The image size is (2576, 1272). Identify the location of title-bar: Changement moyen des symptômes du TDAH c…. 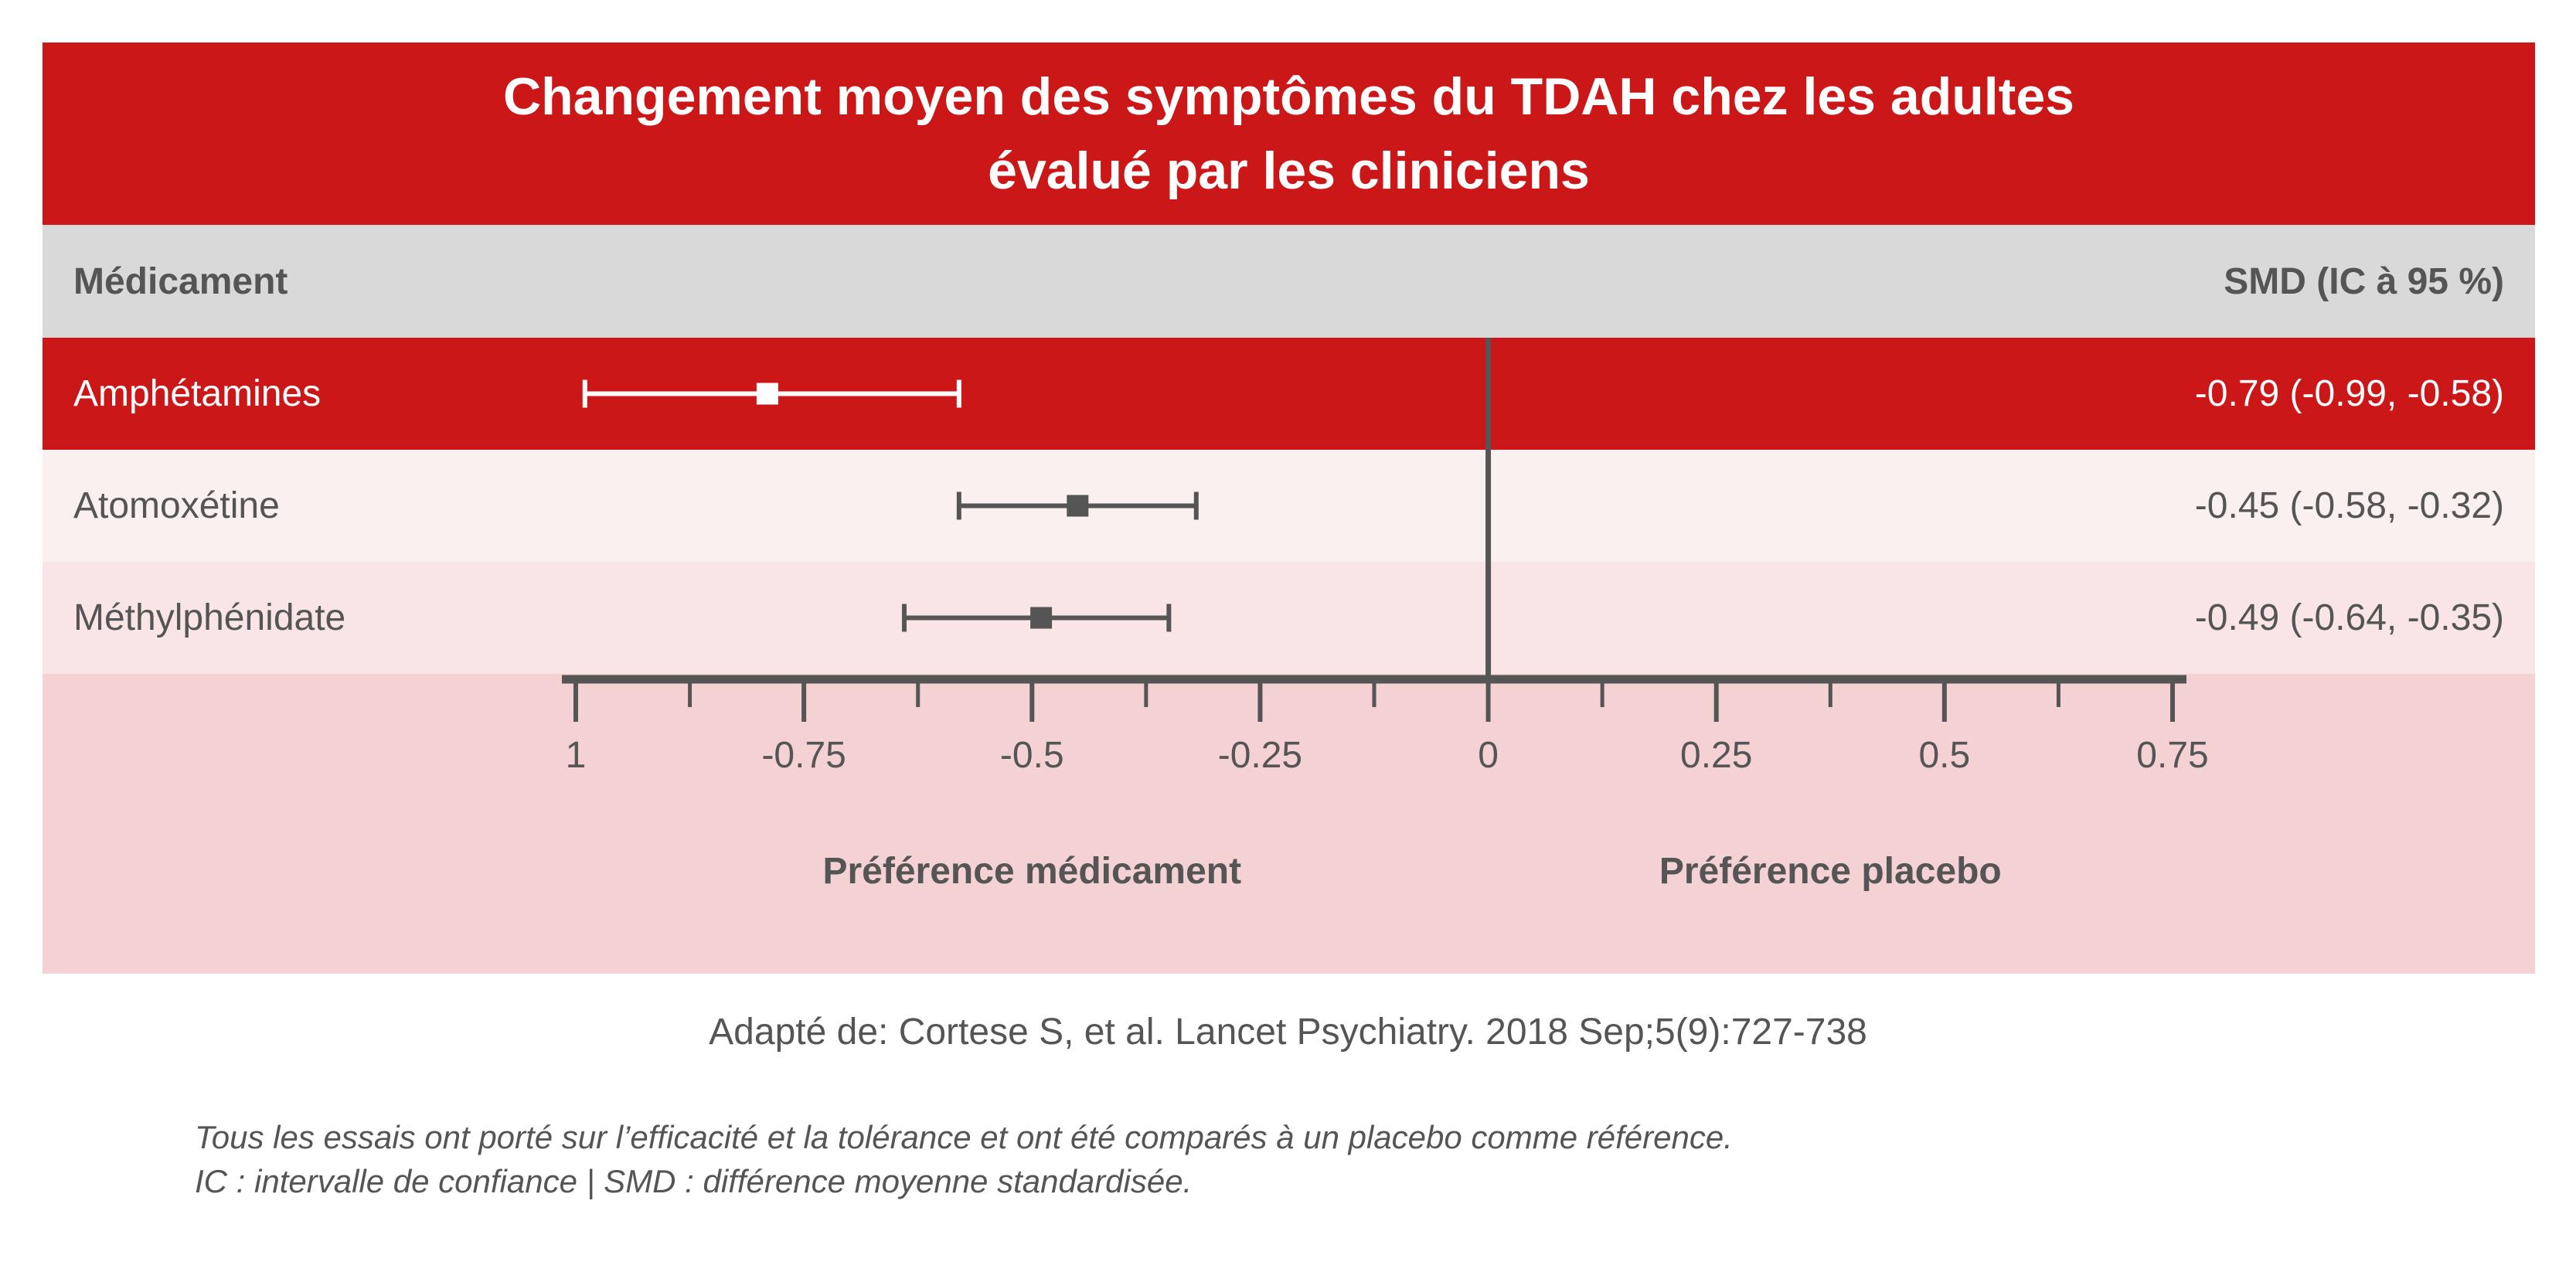
(1289, 134).